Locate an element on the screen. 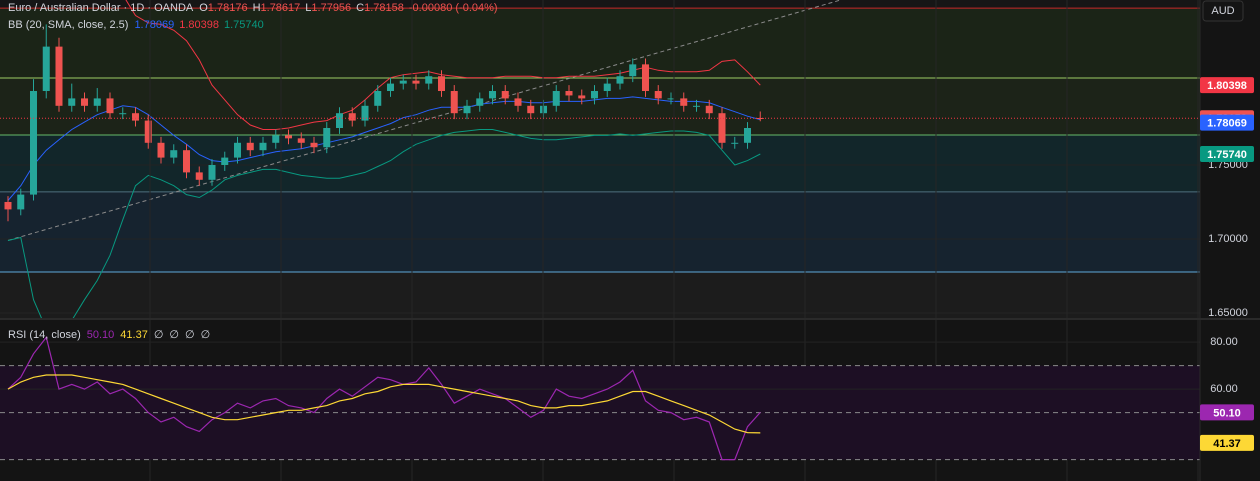 Image resolution: width=1260 pixels, height=481 pixels. ohlc-value: 1.78617 is located at coordinates (281, 8).